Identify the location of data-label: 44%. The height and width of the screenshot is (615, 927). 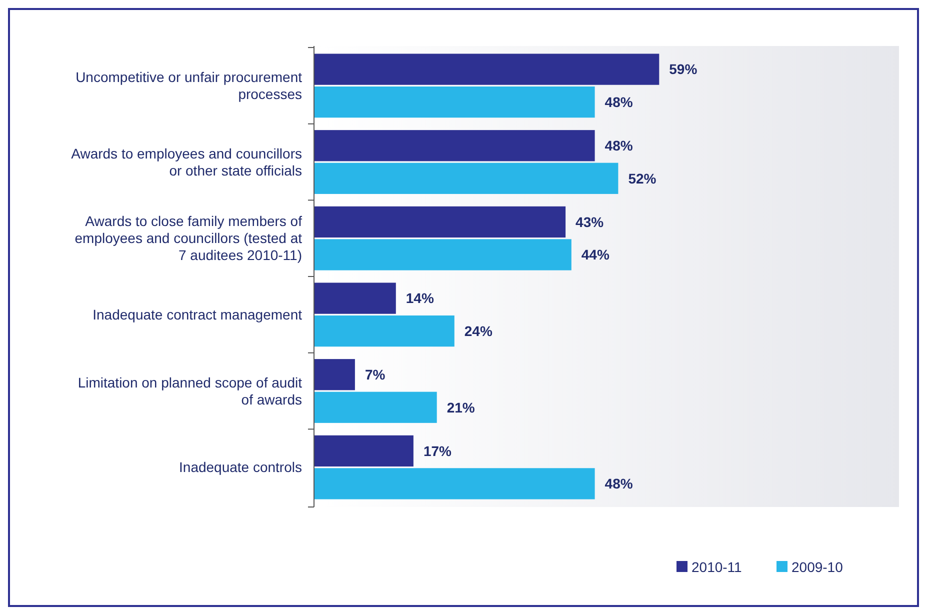
(595, 254).